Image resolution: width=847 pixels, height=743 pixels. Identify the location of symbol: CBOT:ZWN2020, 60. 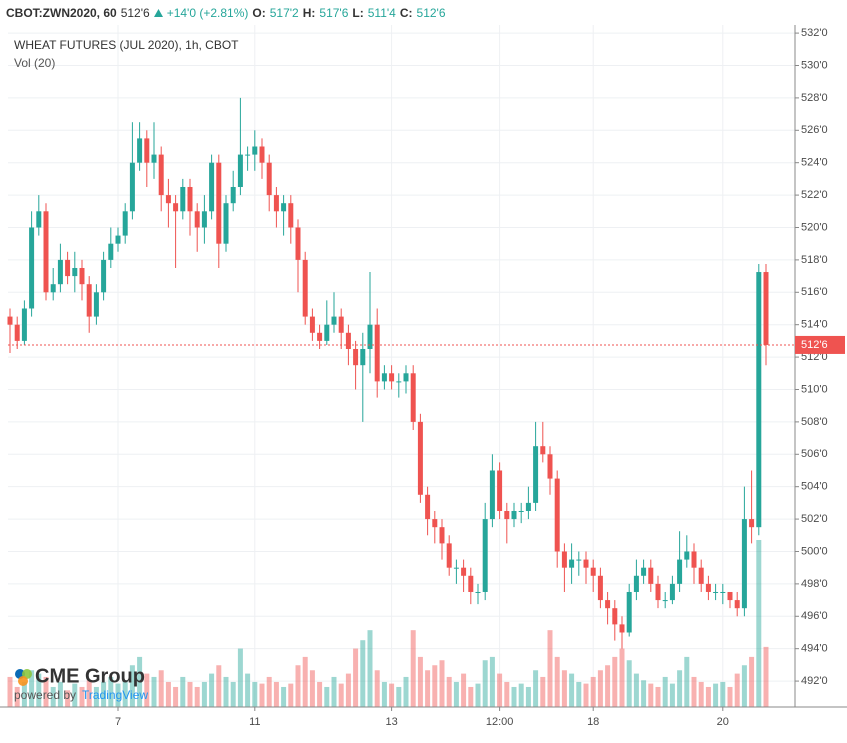
(61, 13).